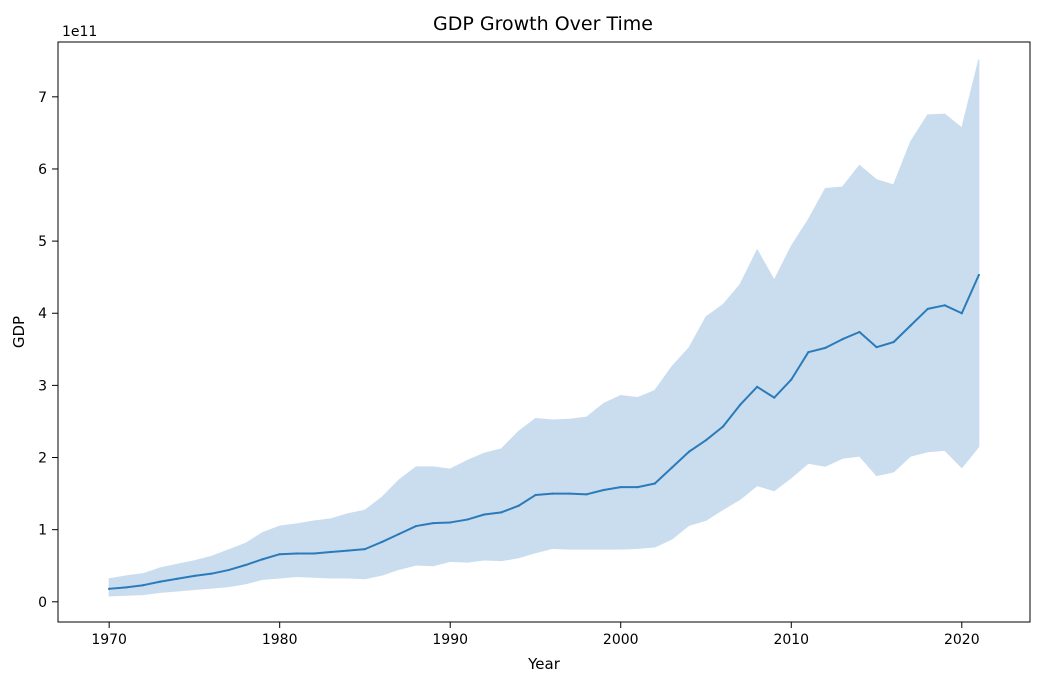 Image resolution: width=1039 pixels, height=680 pixels. I want to click on data-point-1991, so click(467, 519).